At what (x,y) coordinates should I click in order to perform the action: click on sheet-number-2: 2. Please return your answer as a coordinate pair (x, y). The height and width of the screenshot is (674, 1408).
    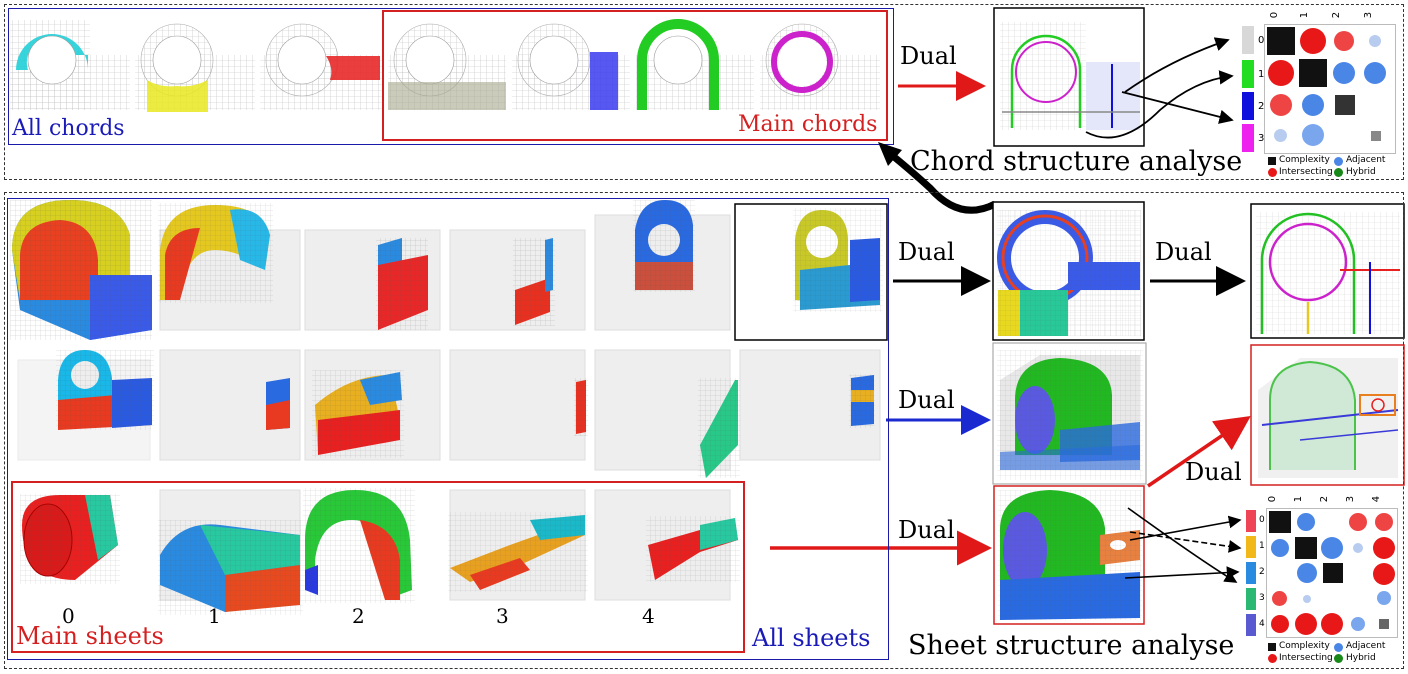
    Looking at the image, I should click on (358, 616).